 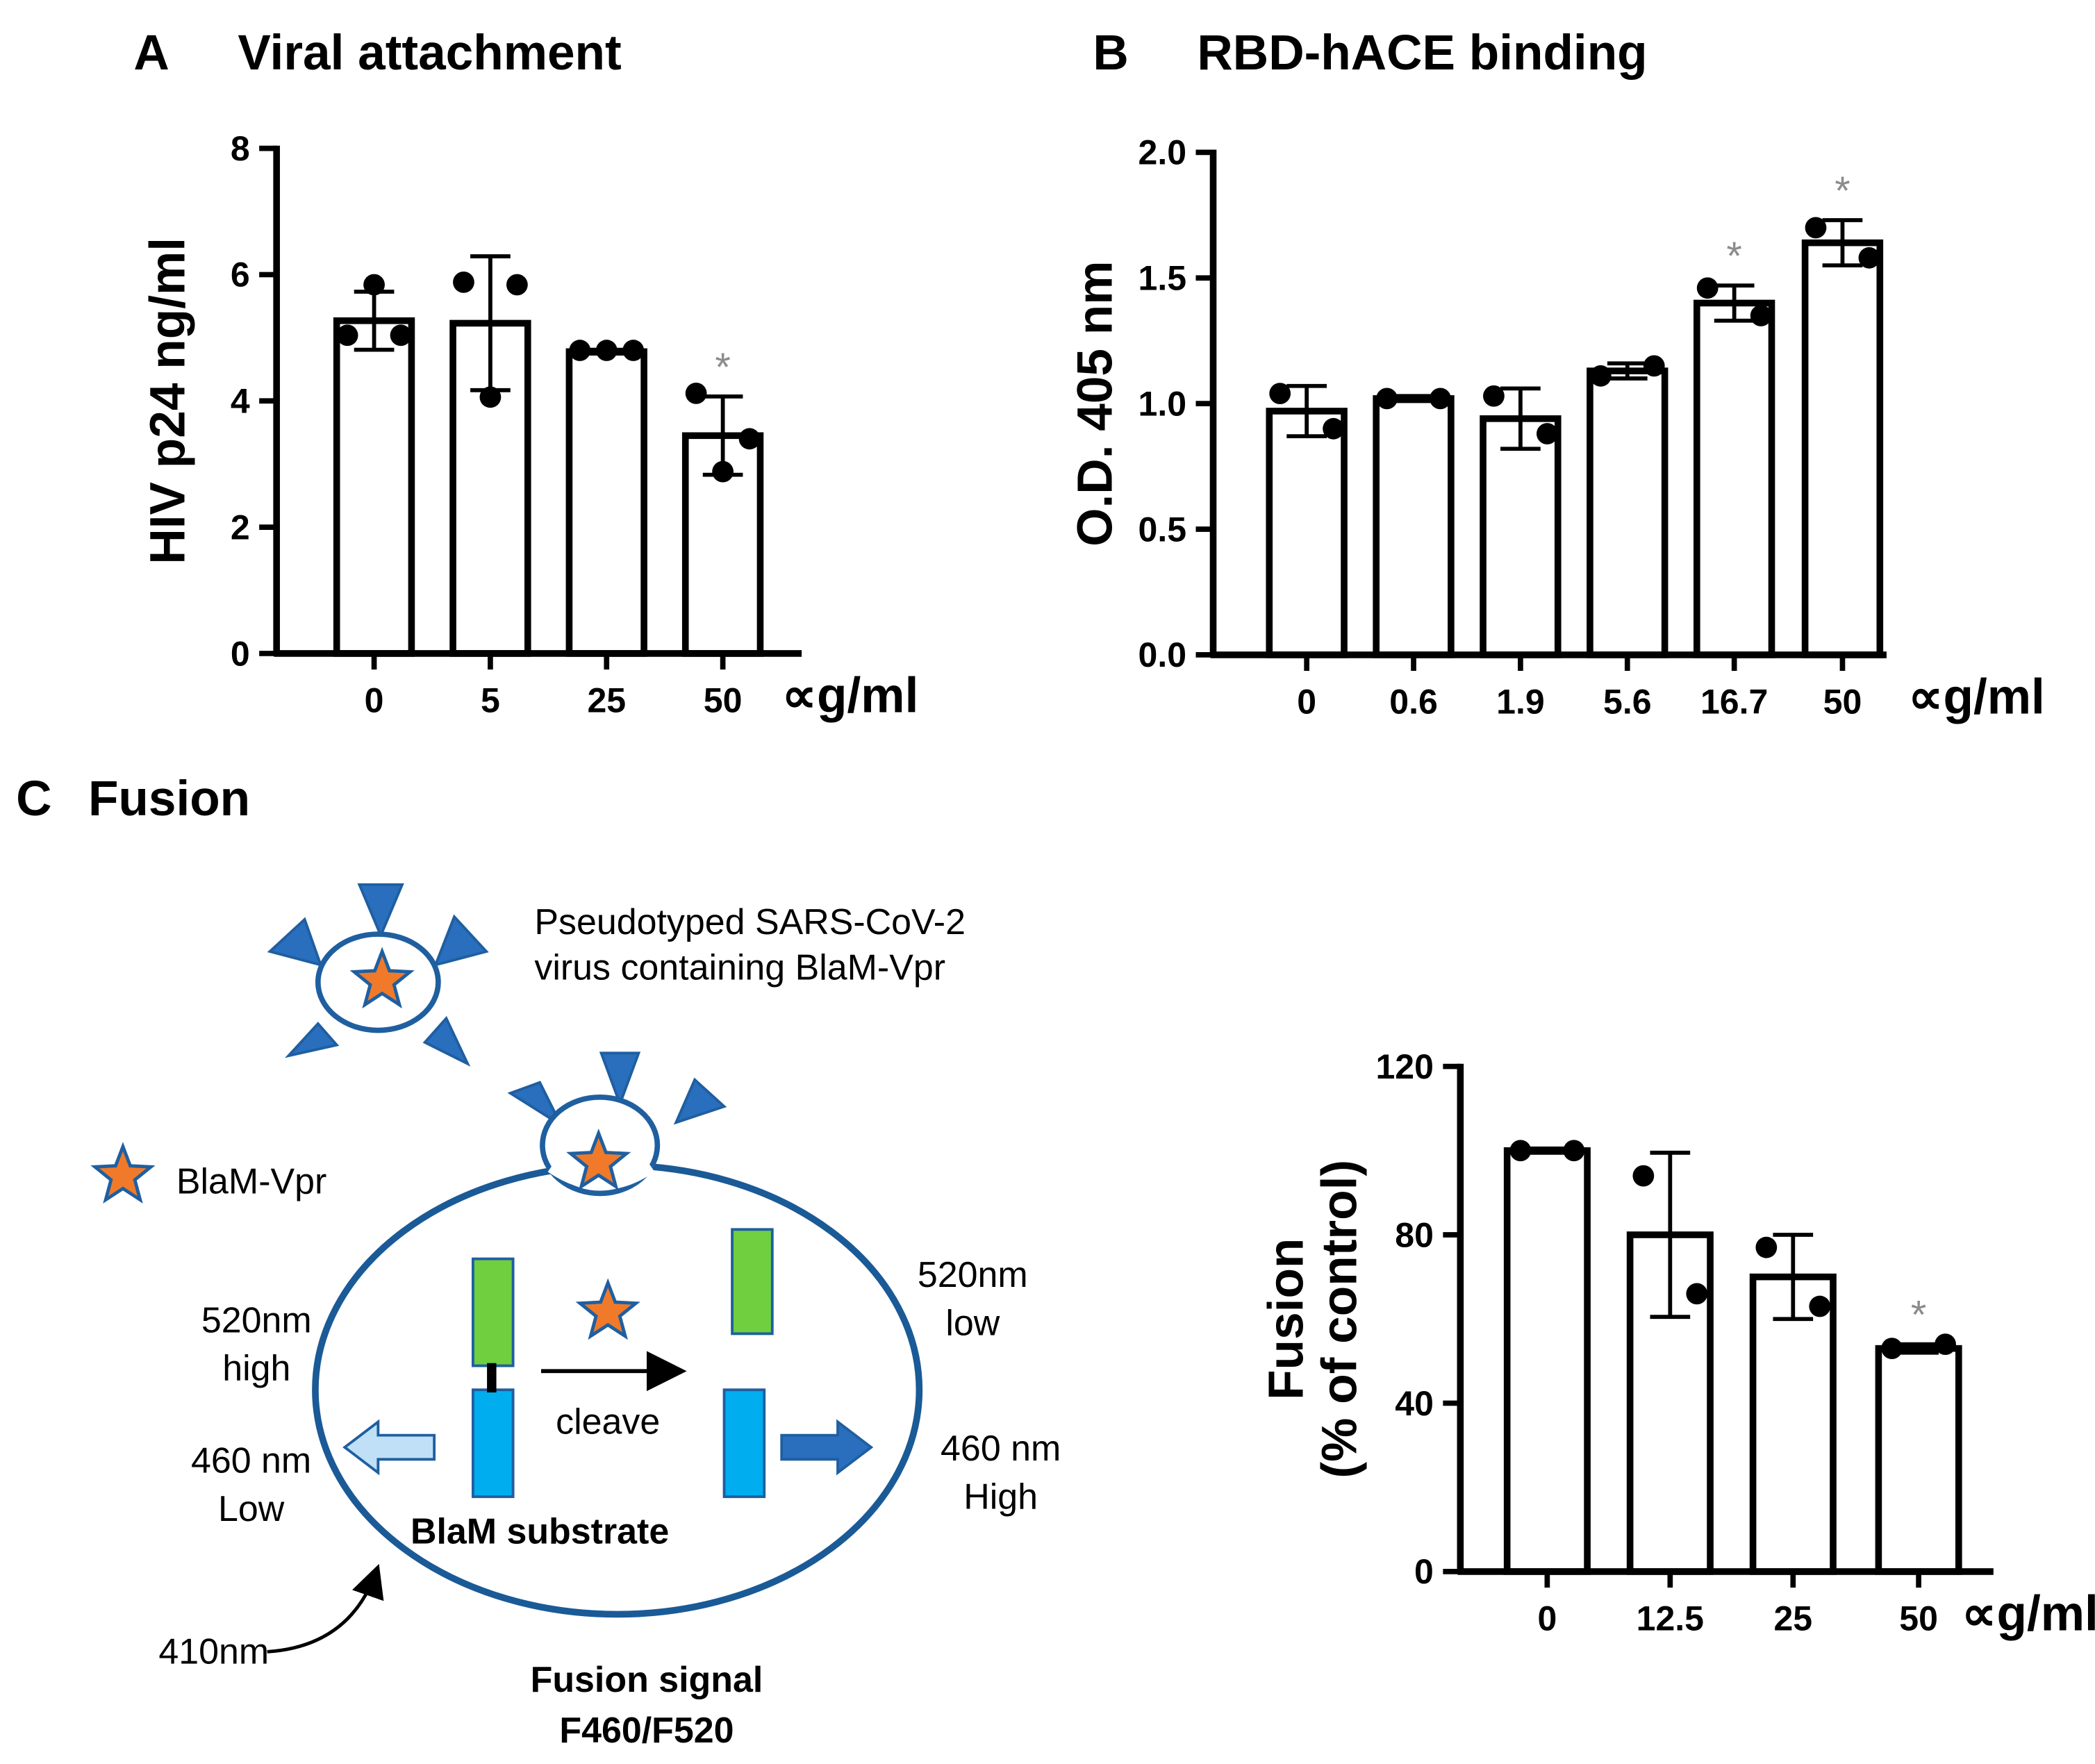 I want to click on panel-label: C, so click(x=33, y=799).